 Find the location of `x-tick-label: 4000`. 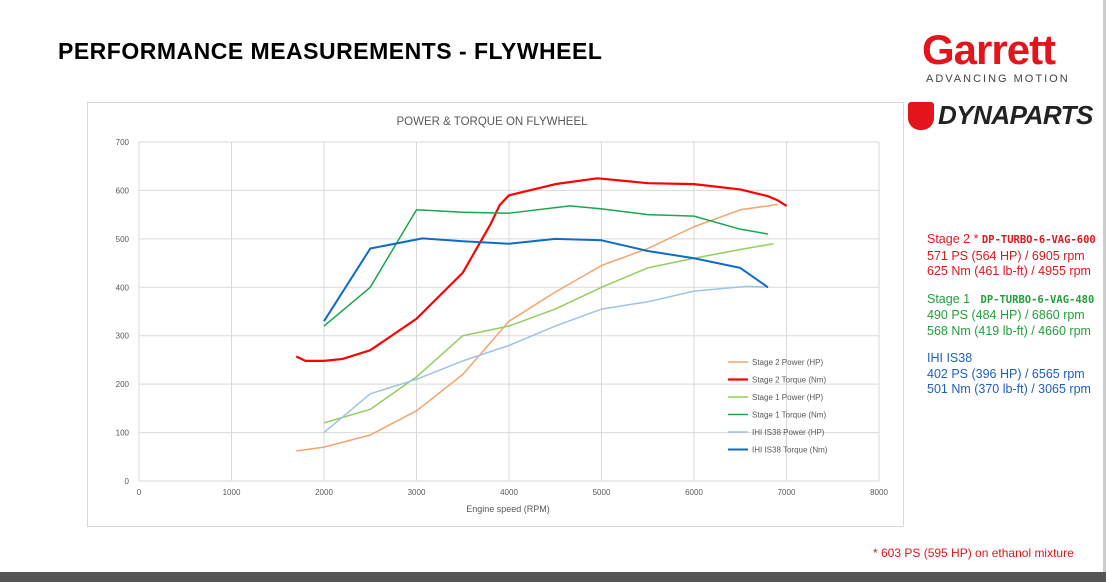

x-tick-label: 4000 is located at coordinates (509, 492).